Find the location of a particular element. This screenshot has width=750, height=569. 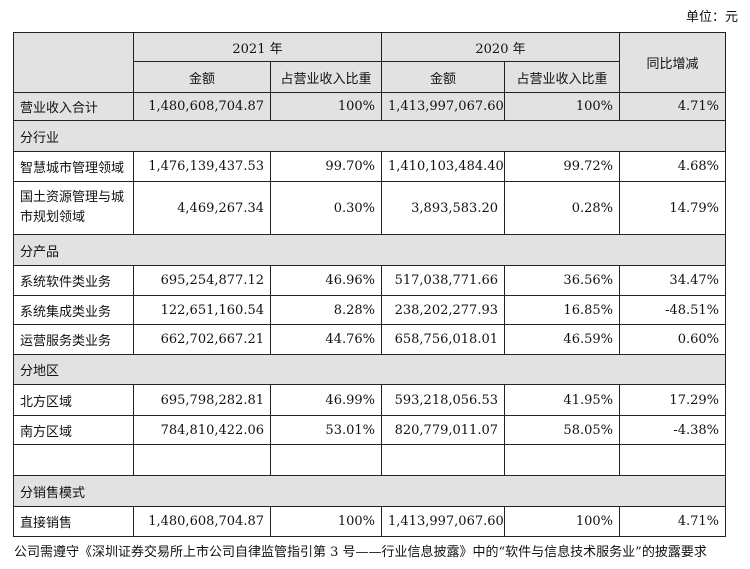

header-row-columns: 金额 占营业收入比重 金额 占营业收入比重 is located at coordinates (370, 77).